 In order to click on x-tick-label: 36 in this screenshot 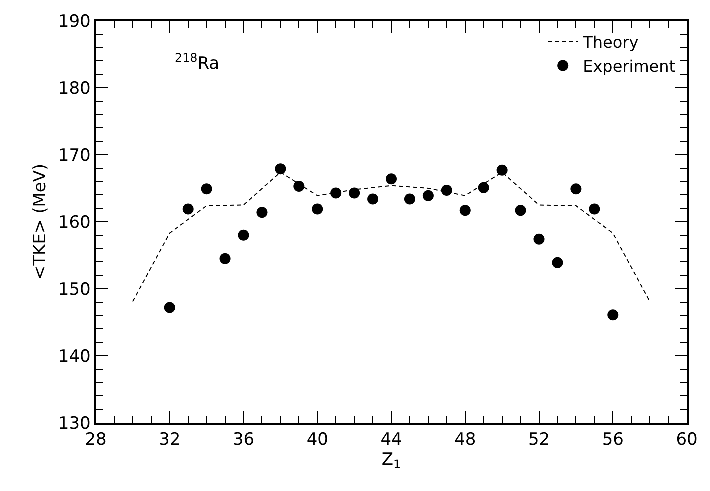, I will do `click(243, 440)`.